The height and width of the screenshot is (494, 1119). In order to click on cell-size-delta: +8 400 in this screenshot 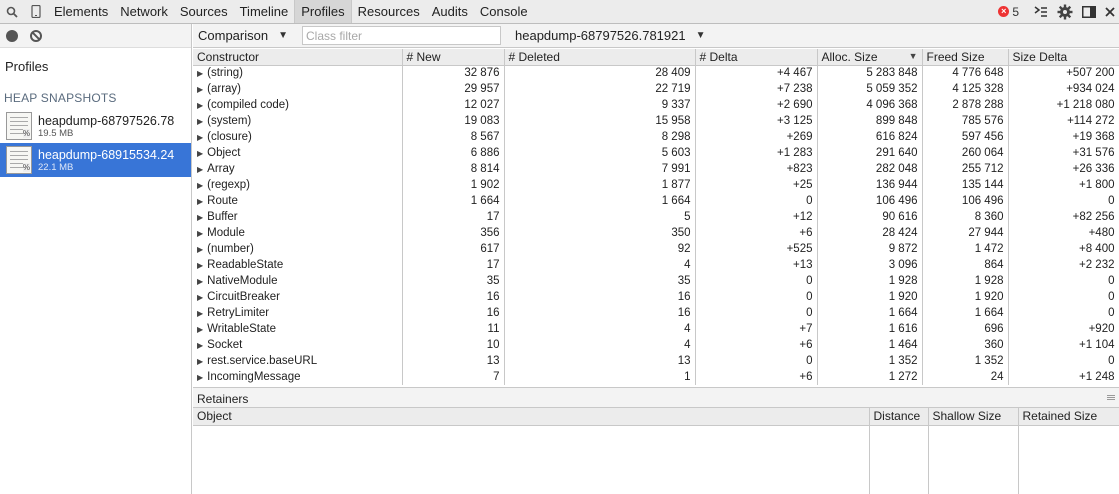, I will do `click(1063, 249)`.